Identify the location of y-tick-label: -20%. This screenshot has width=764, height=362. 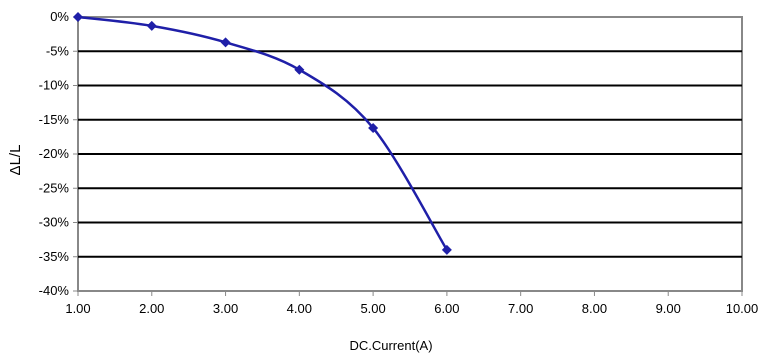
(54, 153).